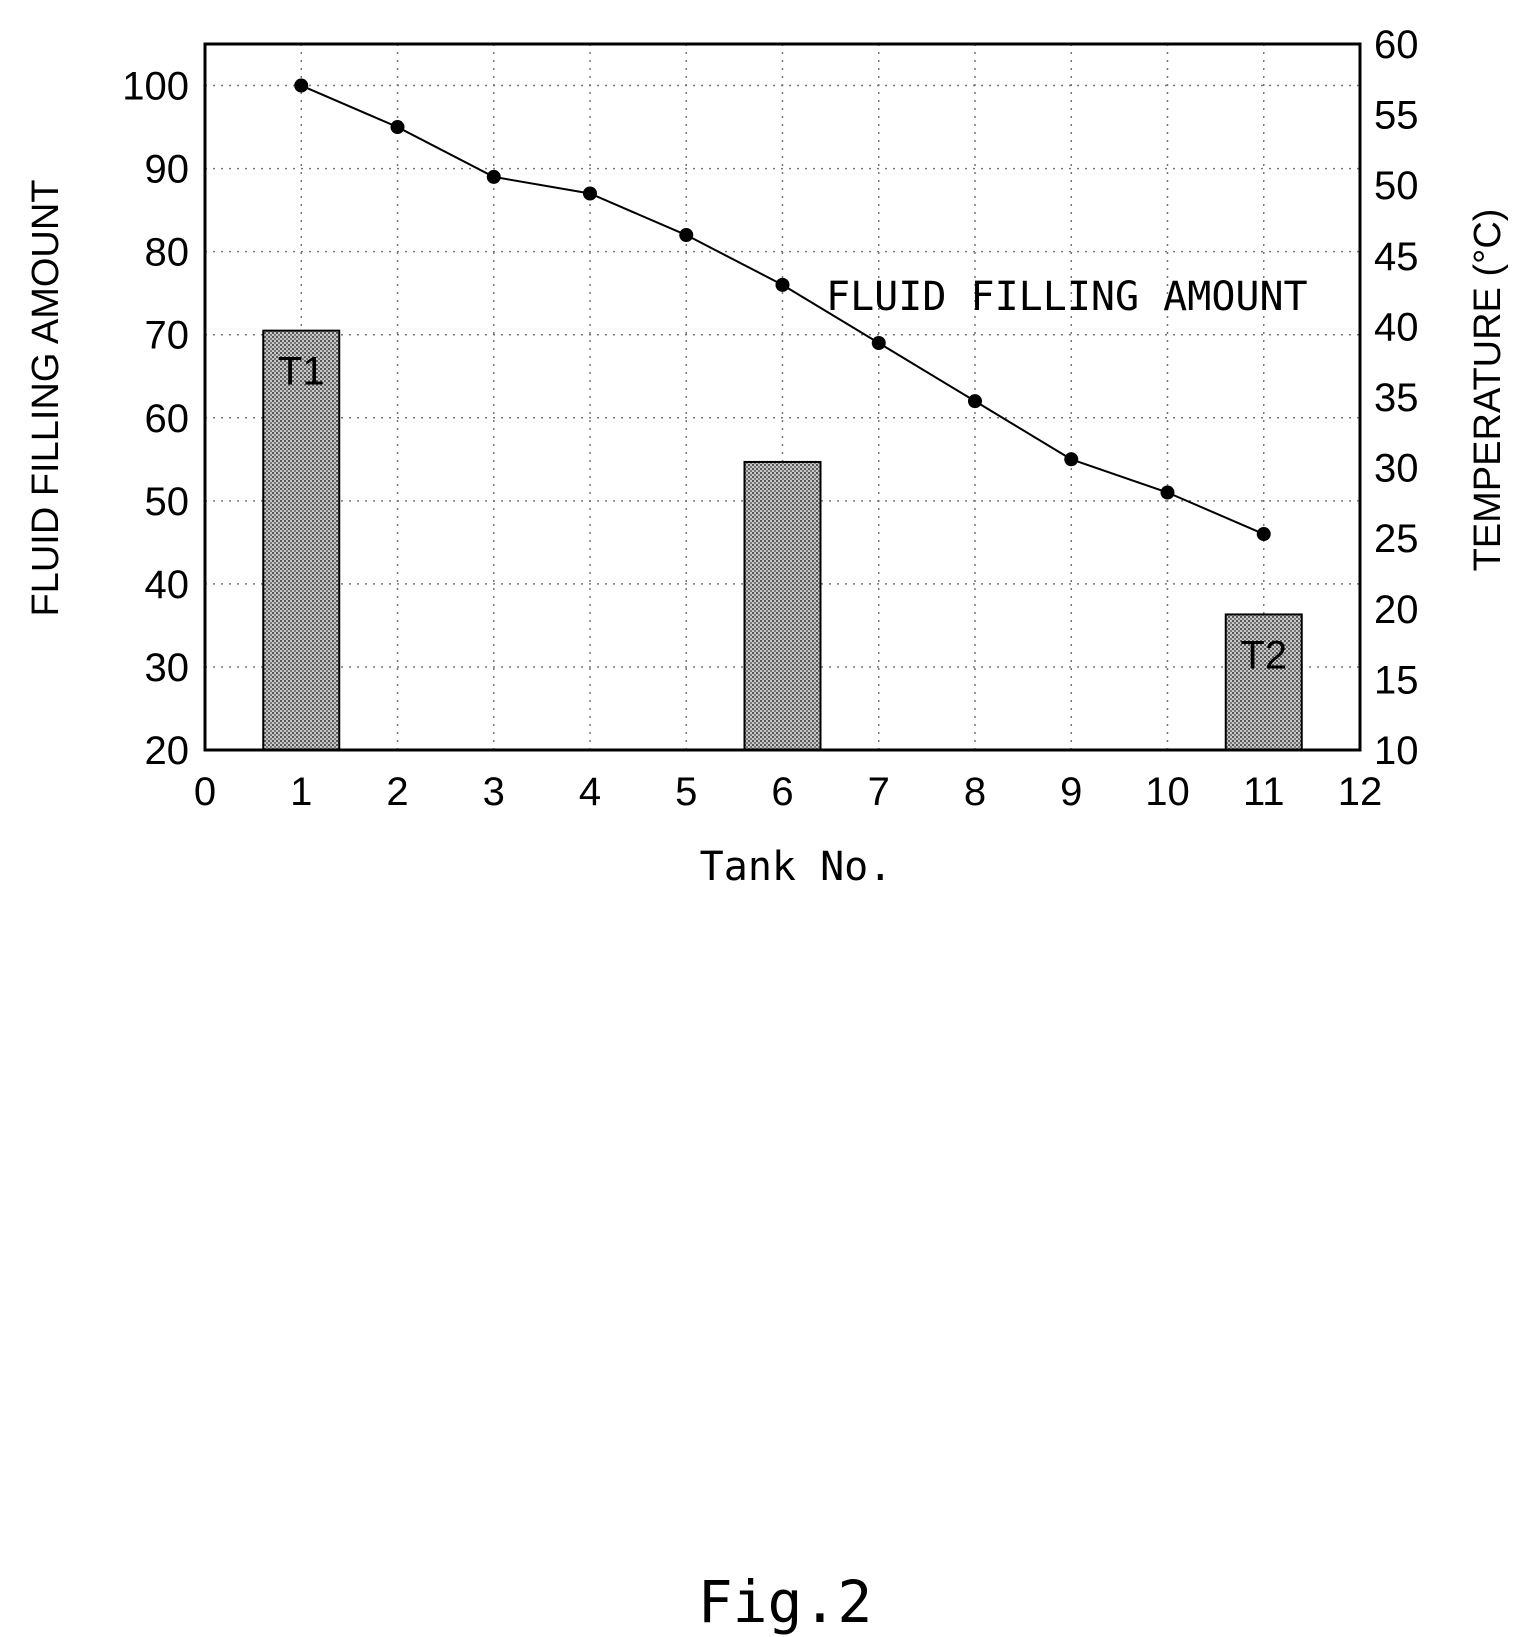  I want to click on y-right-tick-labels: 10 15 20 25 30 35 40 45 50 55 60, so click(1396, 398).